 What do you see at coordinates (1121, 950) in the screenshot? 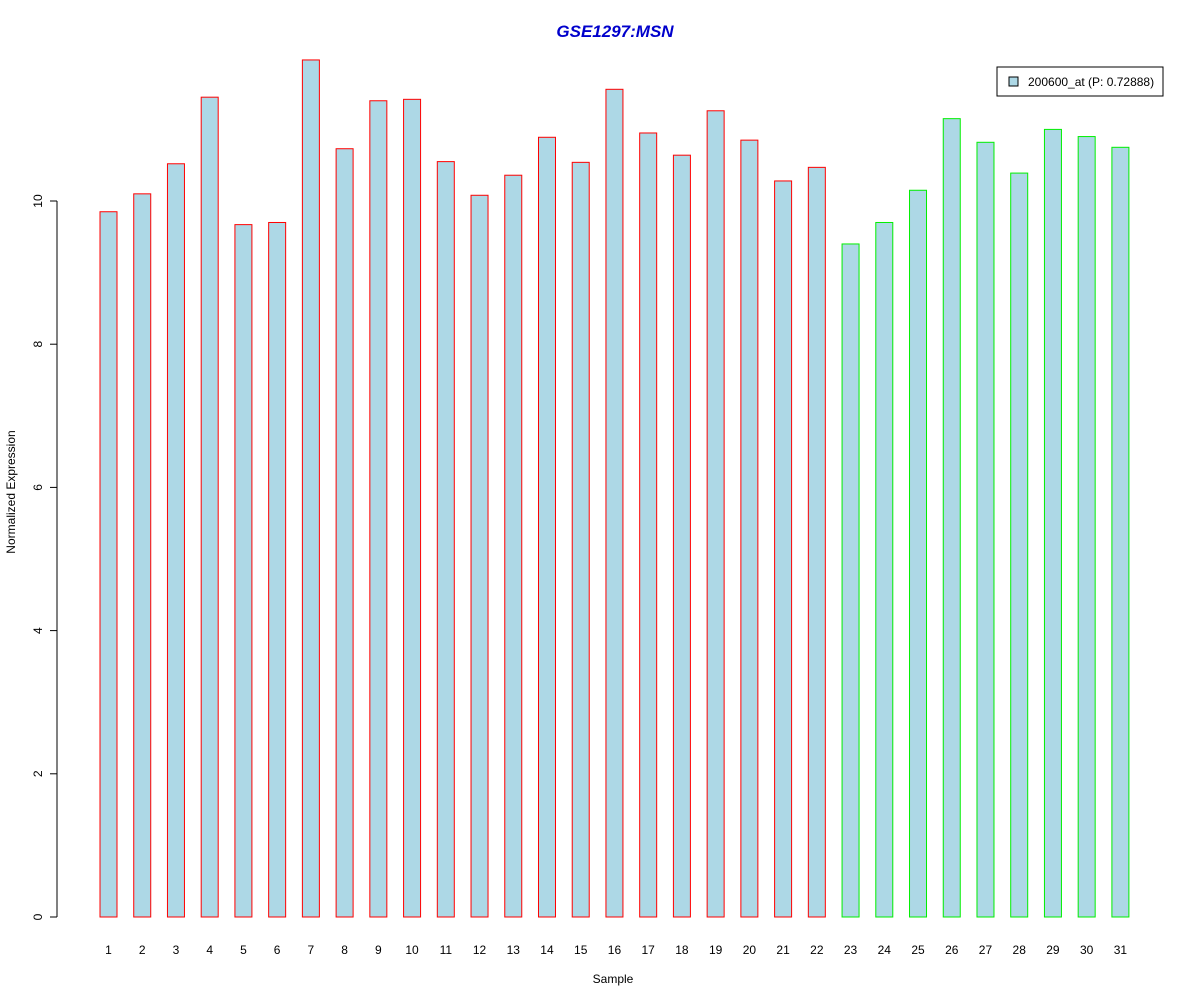
I see `x-tick-label: 31` at bounding box center [1121, 950].